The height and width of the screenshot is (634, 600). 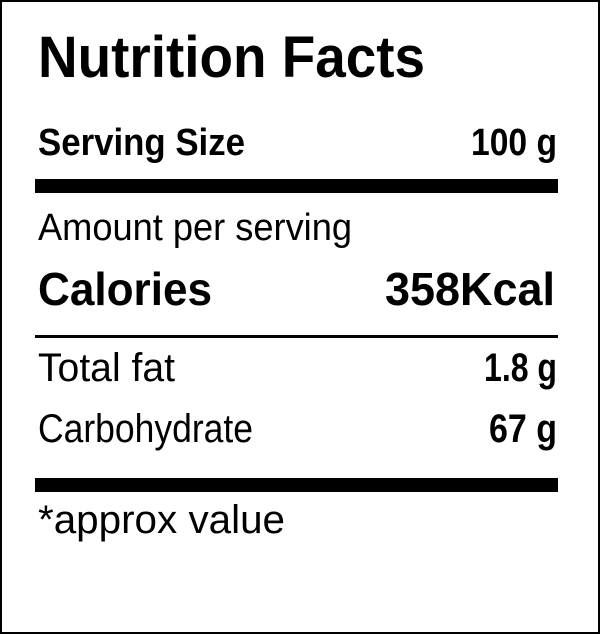 I want to click on nutrient-label: Total fat, so click(x=106, y=368).